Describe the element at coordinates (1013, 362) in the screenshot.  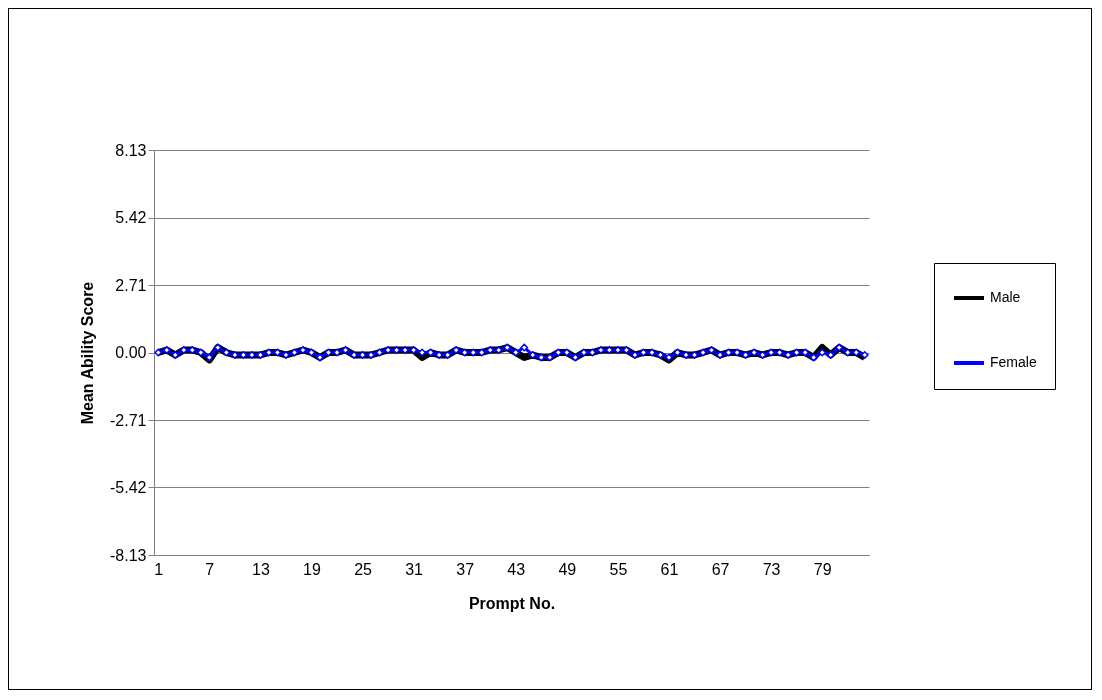
I see `legend-label: Female` at that location.